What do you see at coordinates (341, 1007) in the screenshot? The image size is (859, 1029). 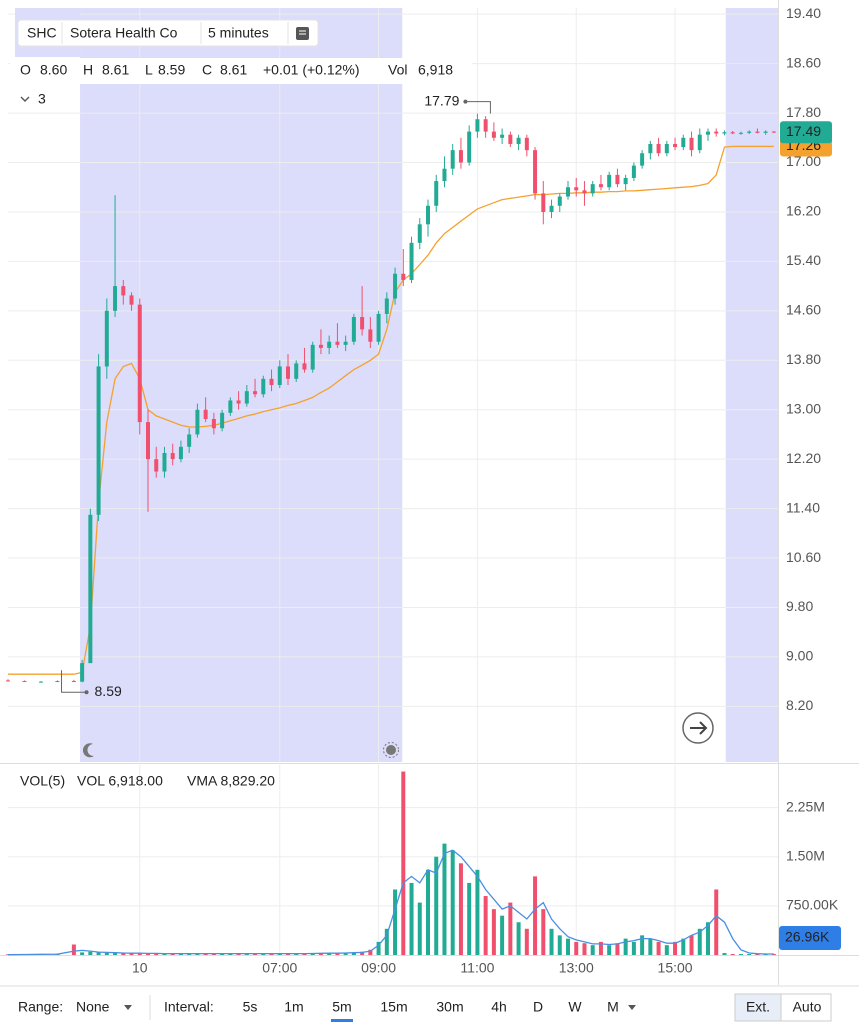 I see `interval-button: 5m` at bounding box center [341, 1007].